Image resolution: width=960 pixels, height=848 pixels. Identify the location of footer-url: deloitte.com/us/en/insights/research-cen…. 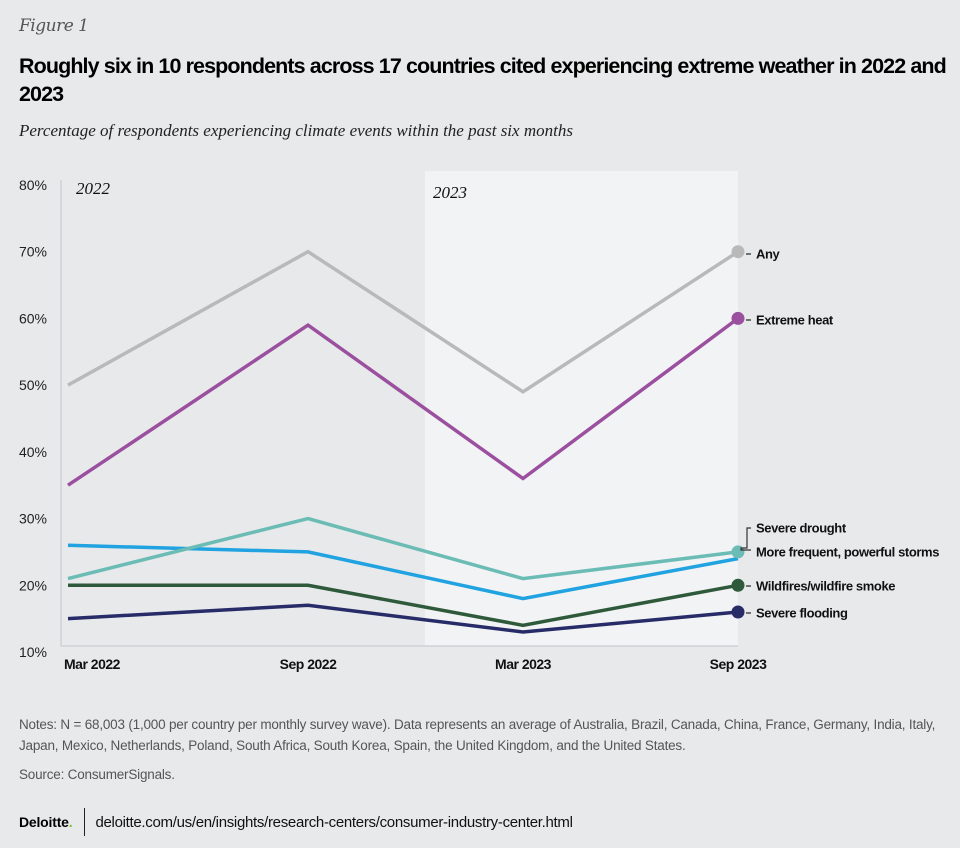
(334, 822).